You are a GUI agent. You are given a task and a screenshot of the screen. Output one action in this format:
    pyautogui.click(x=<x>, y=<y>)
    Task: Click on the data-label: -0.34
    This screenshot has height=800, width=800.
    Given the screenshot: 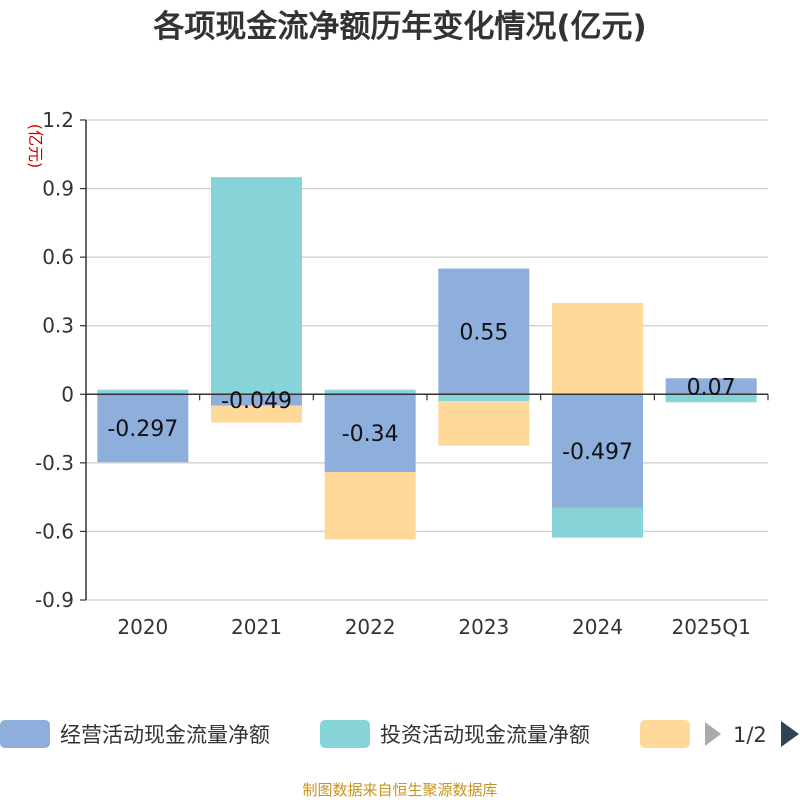 What is the action you would take?
    pyautogui.click(x=370, y=434)
    